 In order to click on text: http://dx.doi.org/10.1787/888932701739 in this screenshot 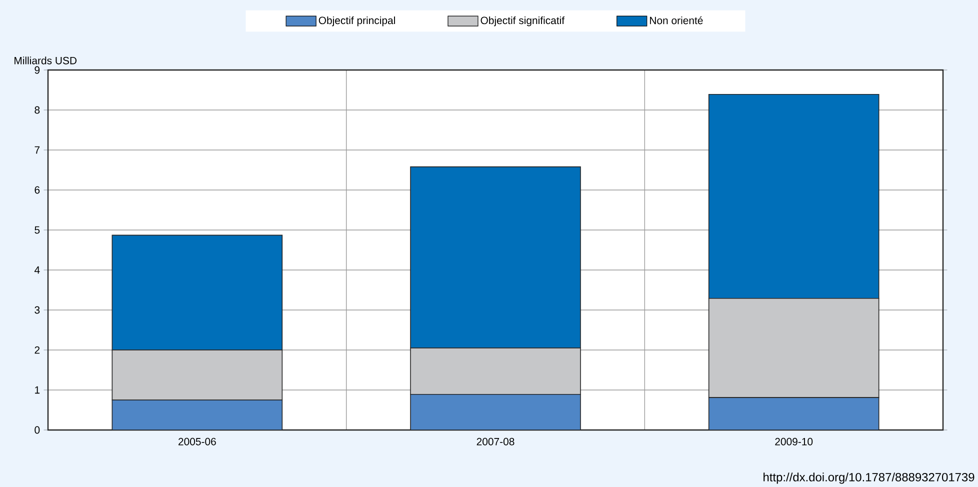, I will do `click(869, 478)`.